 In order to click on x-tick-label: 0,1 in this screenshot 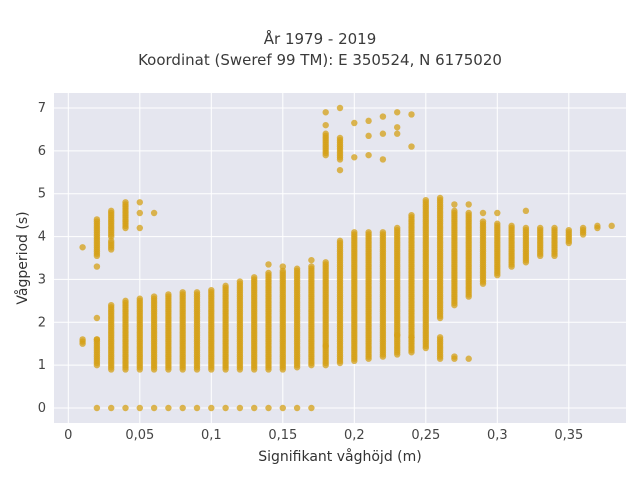, I will do `click(211, 435)`.